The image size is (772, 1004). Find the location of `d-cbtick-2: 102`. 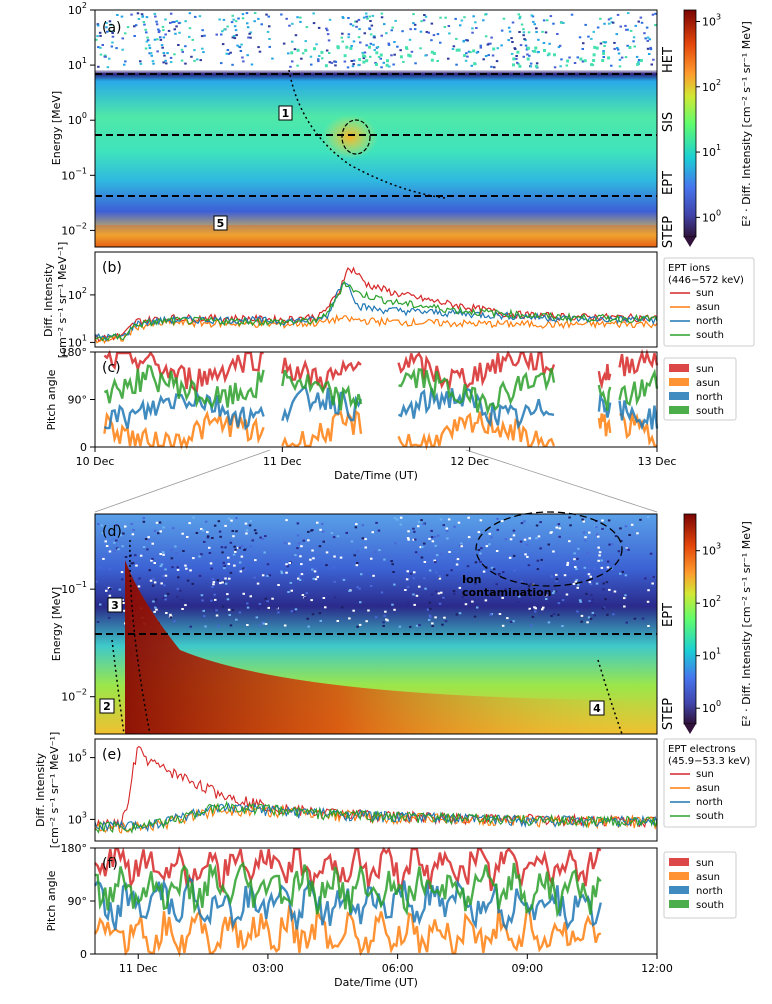

d-cbtick-2: 102 is located at coordinates (711, 602).